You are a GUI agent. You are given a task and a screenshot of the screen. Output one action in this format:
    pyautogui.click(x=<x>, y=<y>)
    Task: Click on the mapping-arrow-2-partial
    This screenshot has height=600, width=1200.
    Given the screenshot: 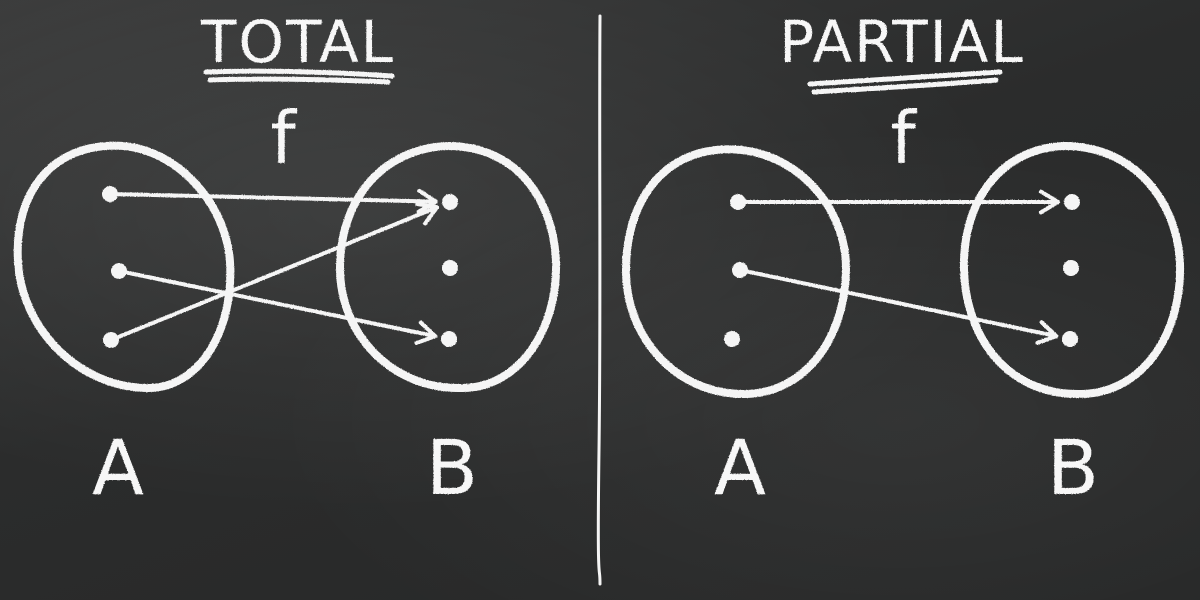 What is the action you would take?
    pyautogui.click(x=898, y=303)
    